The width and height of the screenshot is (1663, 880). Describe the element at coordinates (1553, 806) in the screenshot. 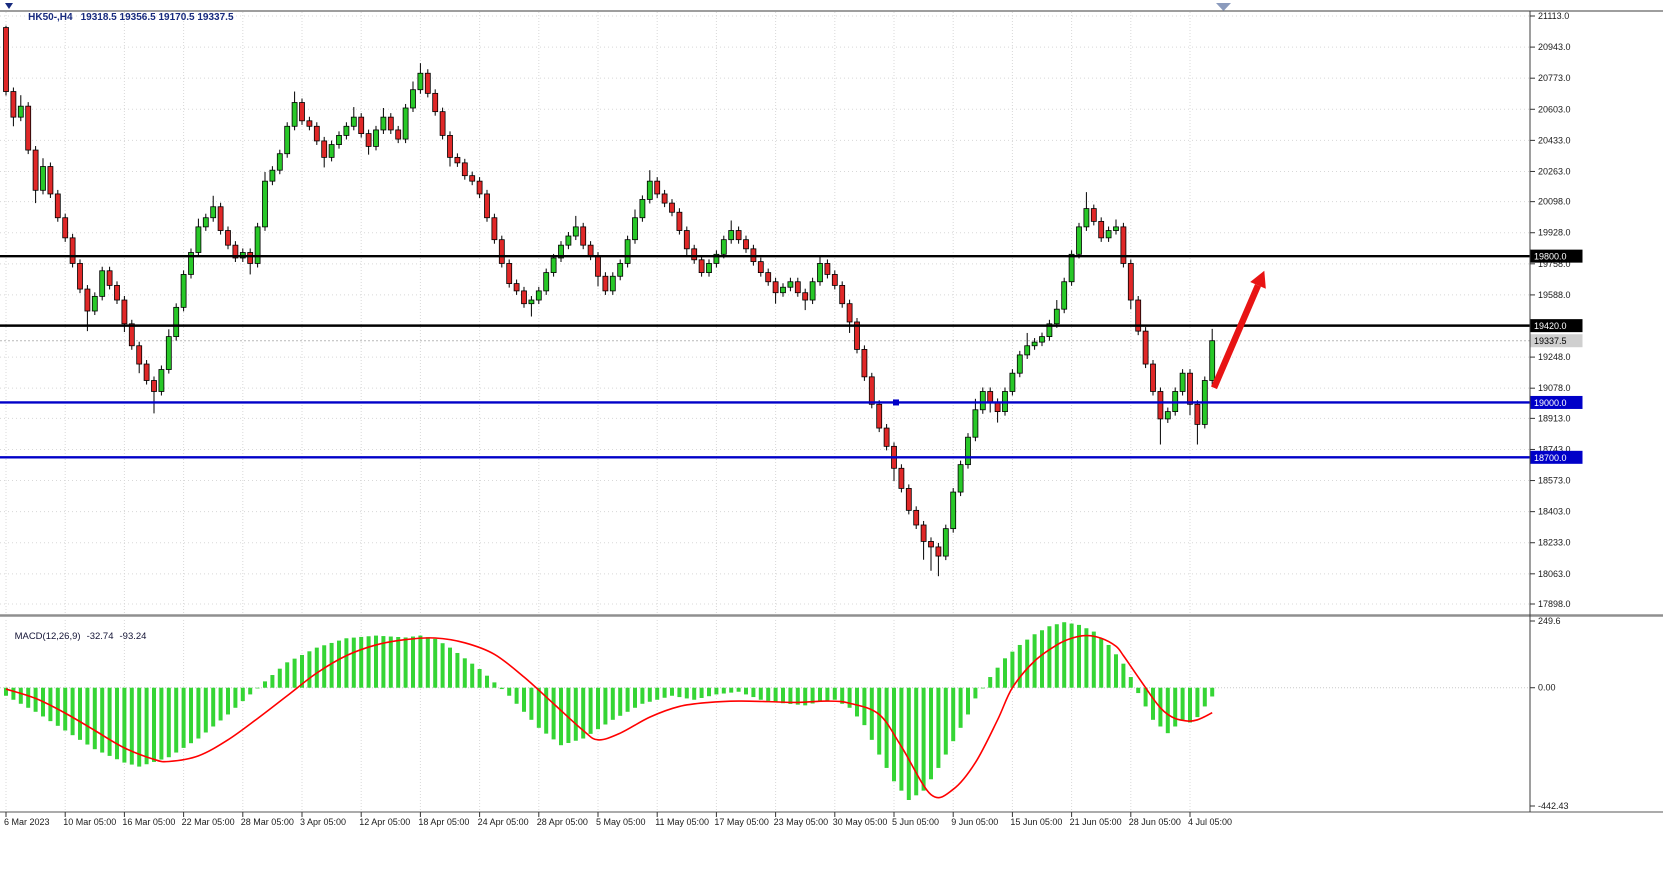

I see `macd-axis-label: -442.43` at that location.